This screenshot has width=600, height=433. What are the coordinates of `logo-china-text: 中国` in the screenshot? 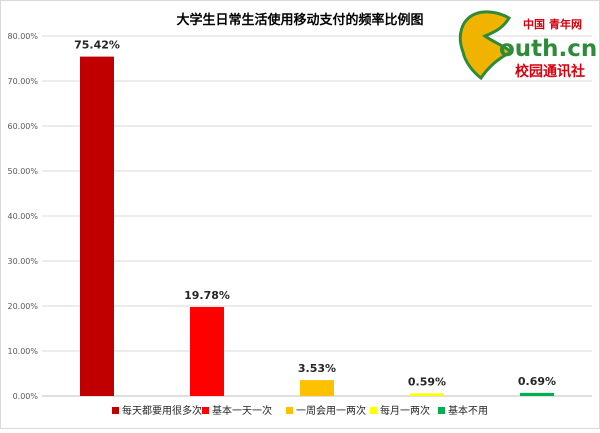 It's located at (534, 24).